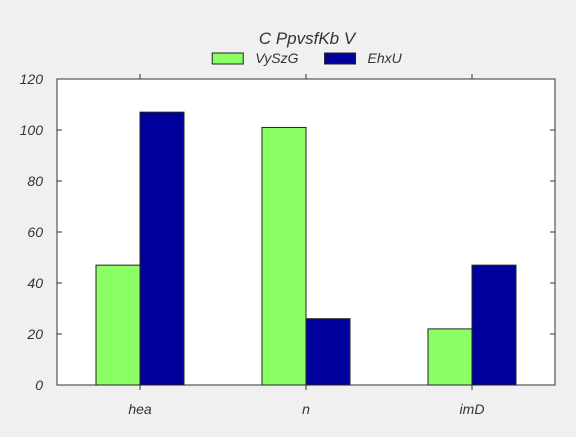 The image size is (576, 437). What do you see at coordinates (227, 58) in the screenshot?
I see `legend-swatch-VySzG` at bounding box center [227, 58].